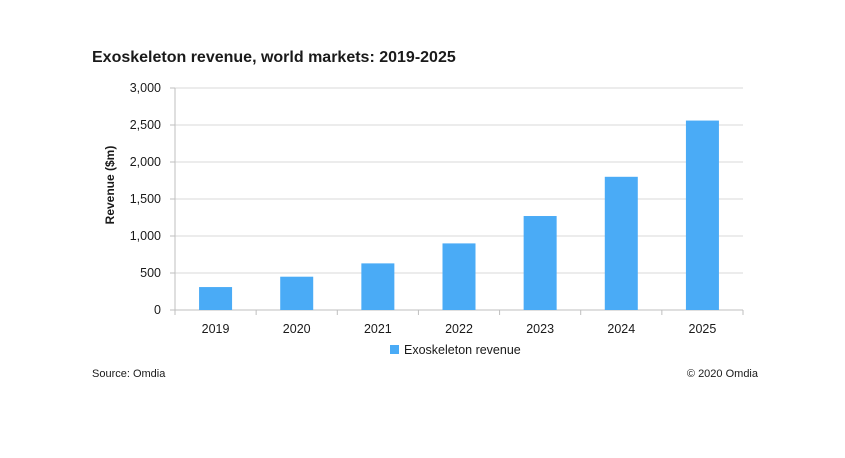 This screenshot has width=845, height=458. Describe the element at coordinates (540, 263) in the screenshot. I see `bar-2023` at that location.